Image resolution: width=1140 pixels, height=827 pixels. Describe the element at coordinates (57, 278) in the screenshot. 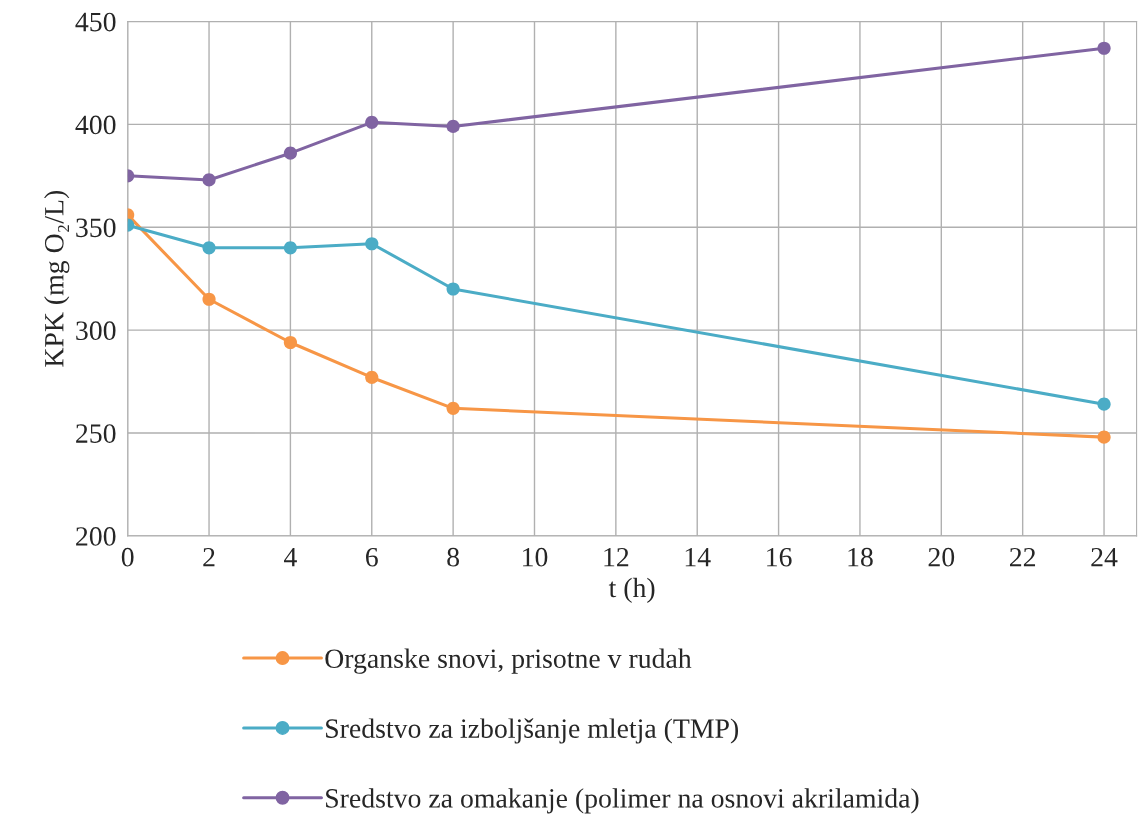

I see `y-axis-title: KPK (mg O₂/L)` at that location.